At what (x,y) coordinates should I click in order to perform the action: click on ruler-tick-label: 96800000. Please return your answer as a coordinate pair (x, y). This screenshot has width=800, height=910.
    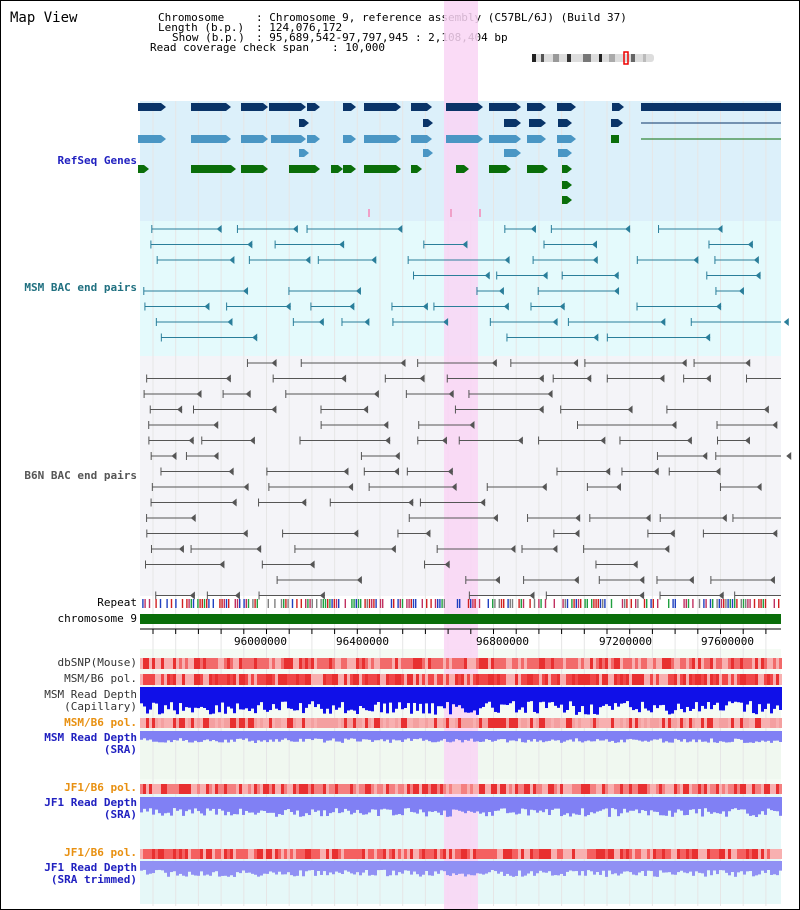
    Looking at the image, I should click on (502, 641).